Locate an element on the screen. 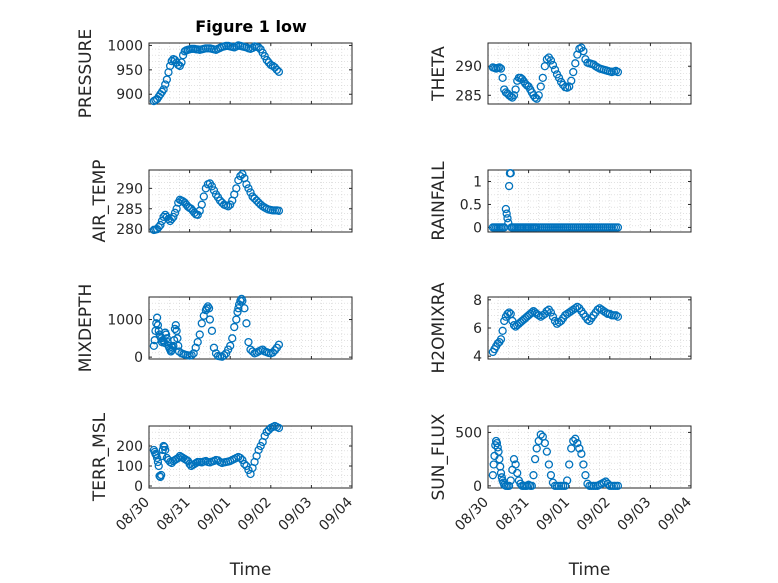 The image size is (778, 583). y-tick-label: 0 is located at coordinates (477, 228).